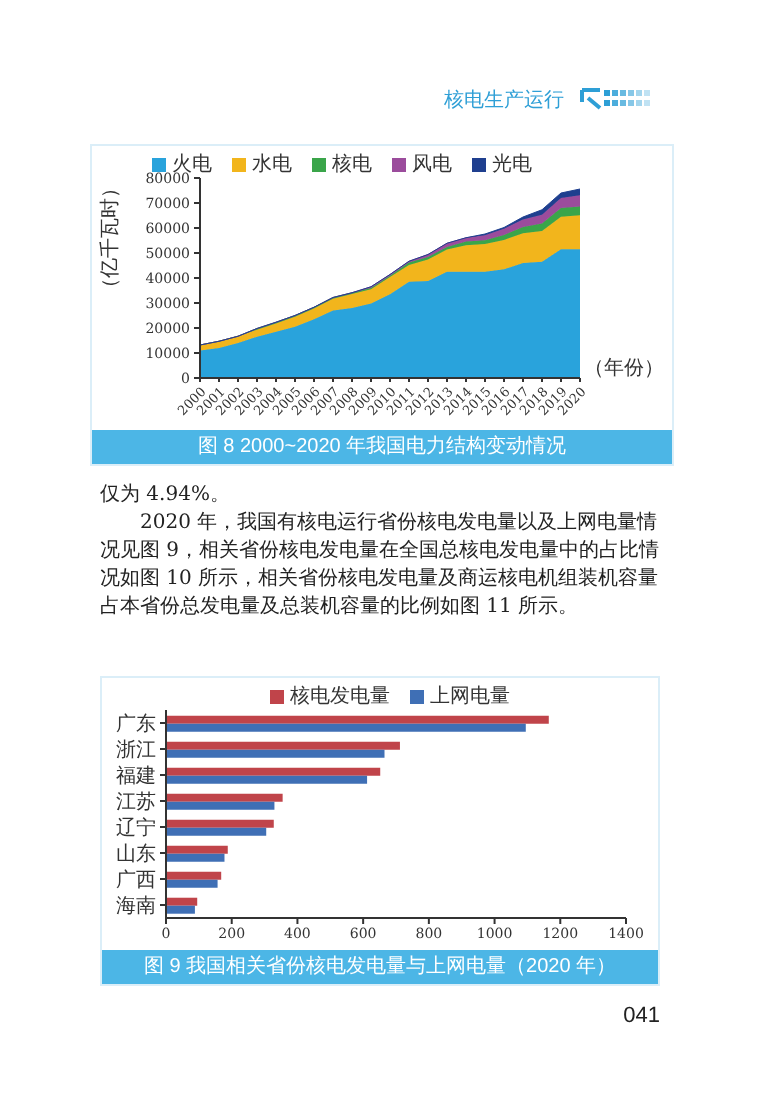 The image size is (760, 1096). What do you see at coordinates (136, 854) in the screenshot?
I see `y-tick-label: 山东` at bounding box center [136, 854].